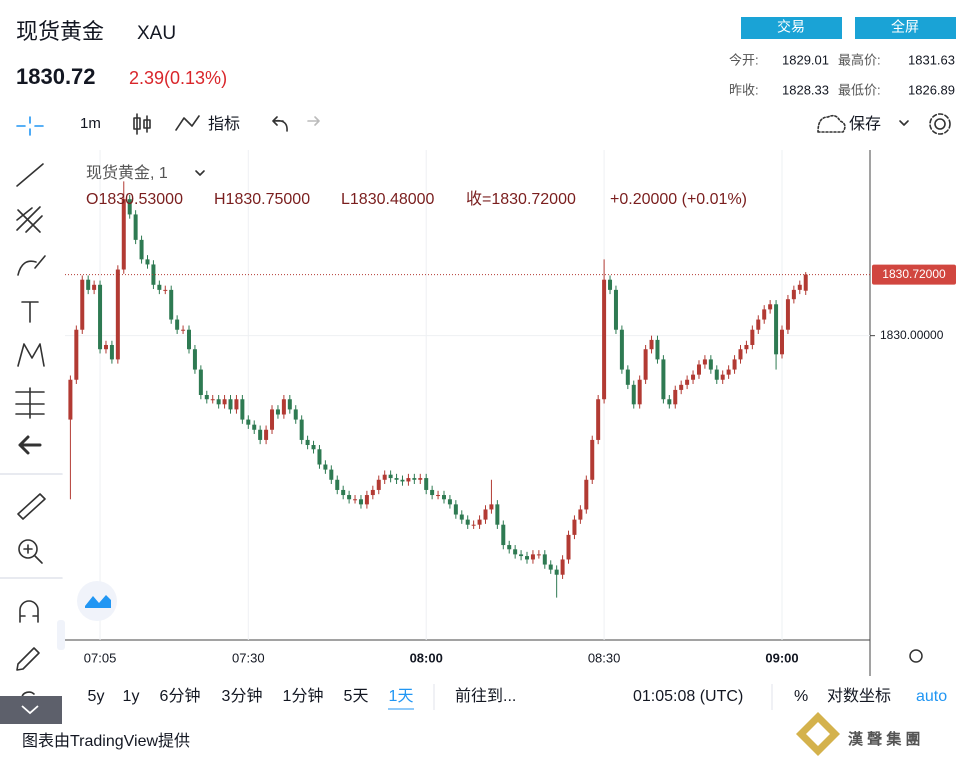  What do you see at coordinates (30, 126) in the screenshot?
I see `crosshair-tool` at bounding box center [30, 126].